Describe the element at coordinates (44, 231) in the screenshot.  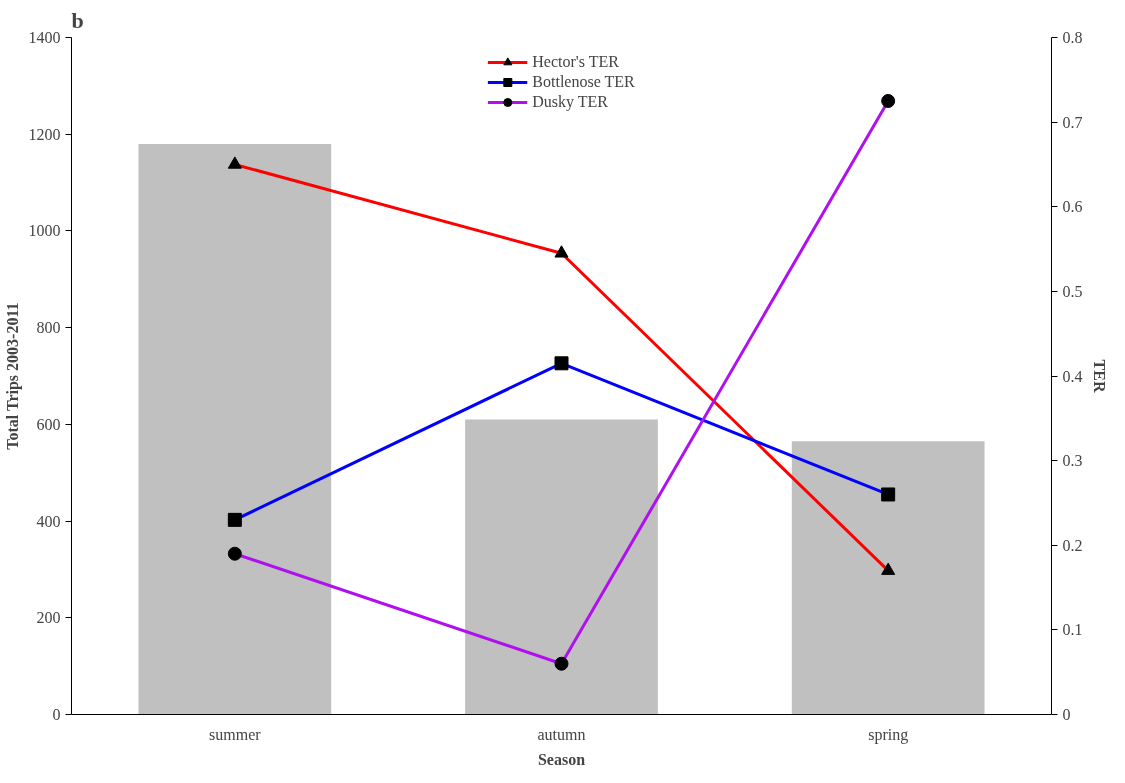
I see `y-tick-label: 1000` at that location.